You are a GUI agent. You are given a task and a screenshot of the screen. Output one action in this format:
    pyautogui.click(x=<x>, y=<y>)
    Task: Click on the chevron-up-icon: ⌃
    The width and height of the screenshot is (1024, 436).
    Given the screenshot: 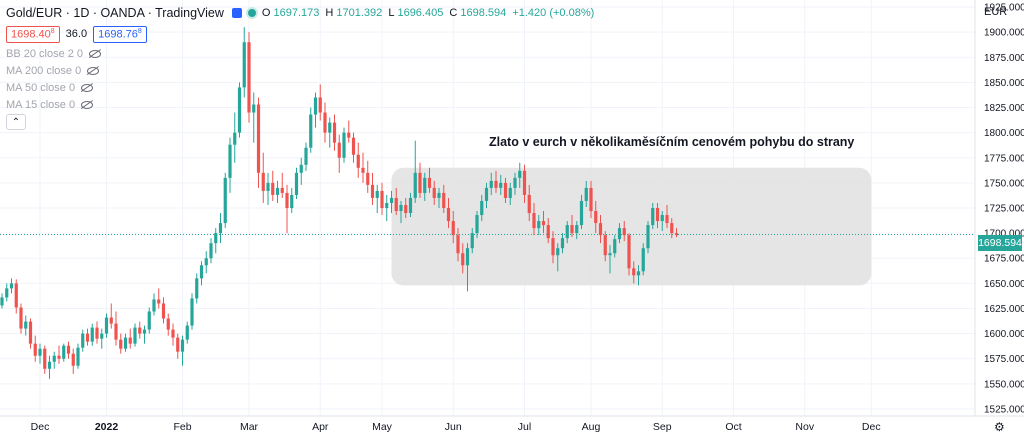 What is the action you would take?
    pyautogui.click(x=16, y=122)
    